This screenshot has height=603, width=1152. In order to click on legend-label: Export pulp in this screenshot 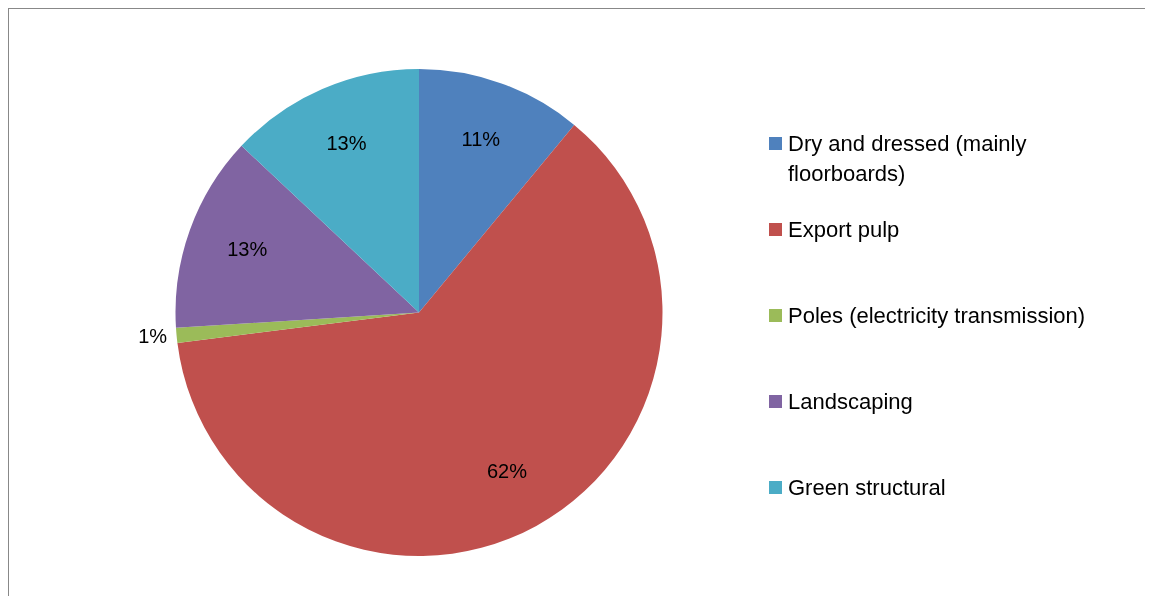, I will do `click(844, 230)`.